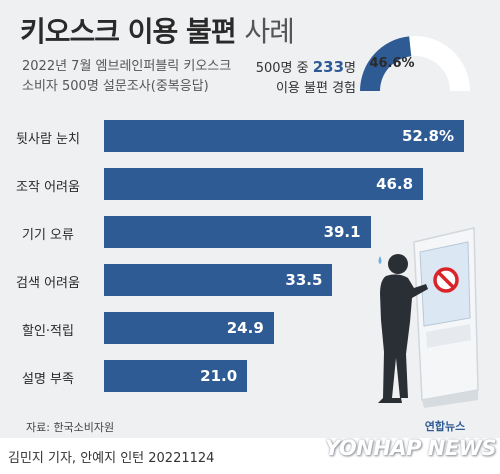  I want to click on kiosk-person-illustration, so click(428, 317).